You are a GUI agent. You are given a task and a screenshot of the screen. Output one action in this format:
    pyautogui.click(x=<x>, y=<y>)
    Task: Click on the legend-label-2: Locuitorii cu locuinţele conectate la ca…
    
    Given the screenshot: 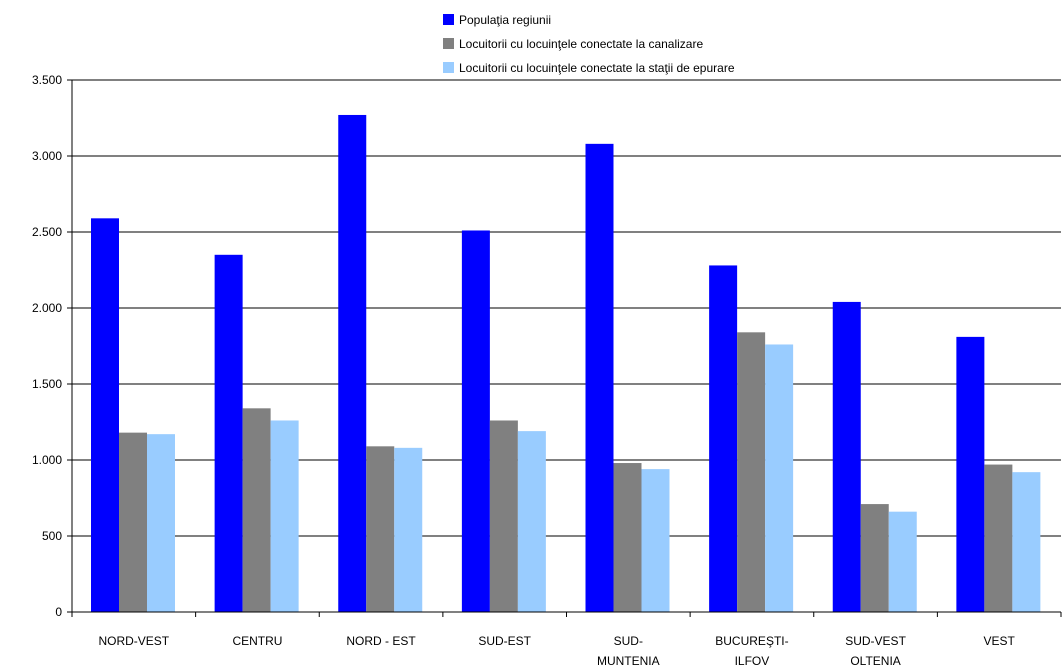 What is the action you would take?
    pyautogui.click(x=581, y=44)
    